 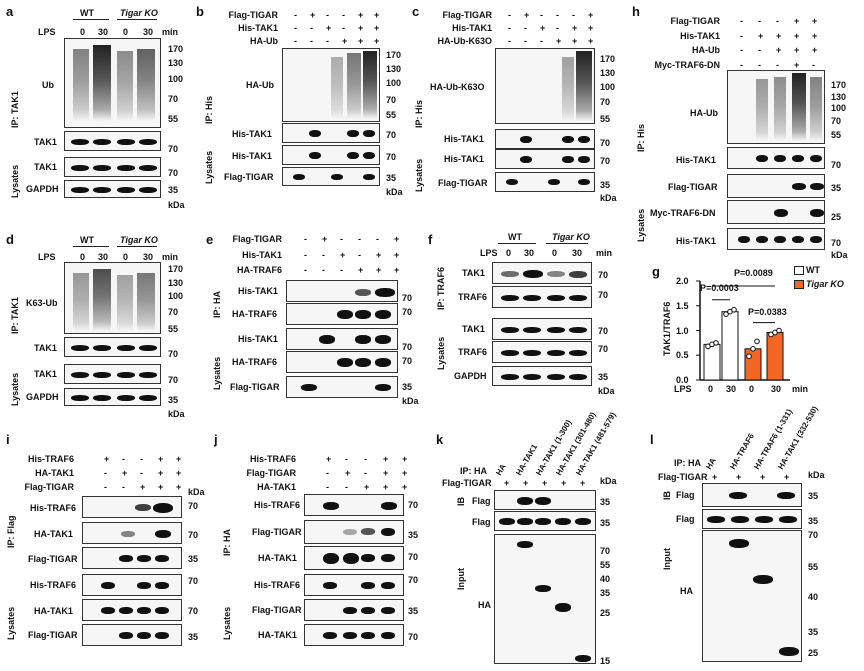 What do you see at coordinates (641, 225) in the screenshot?
I see `h-lys-label: Lysates` at bounding box center [641, 225].